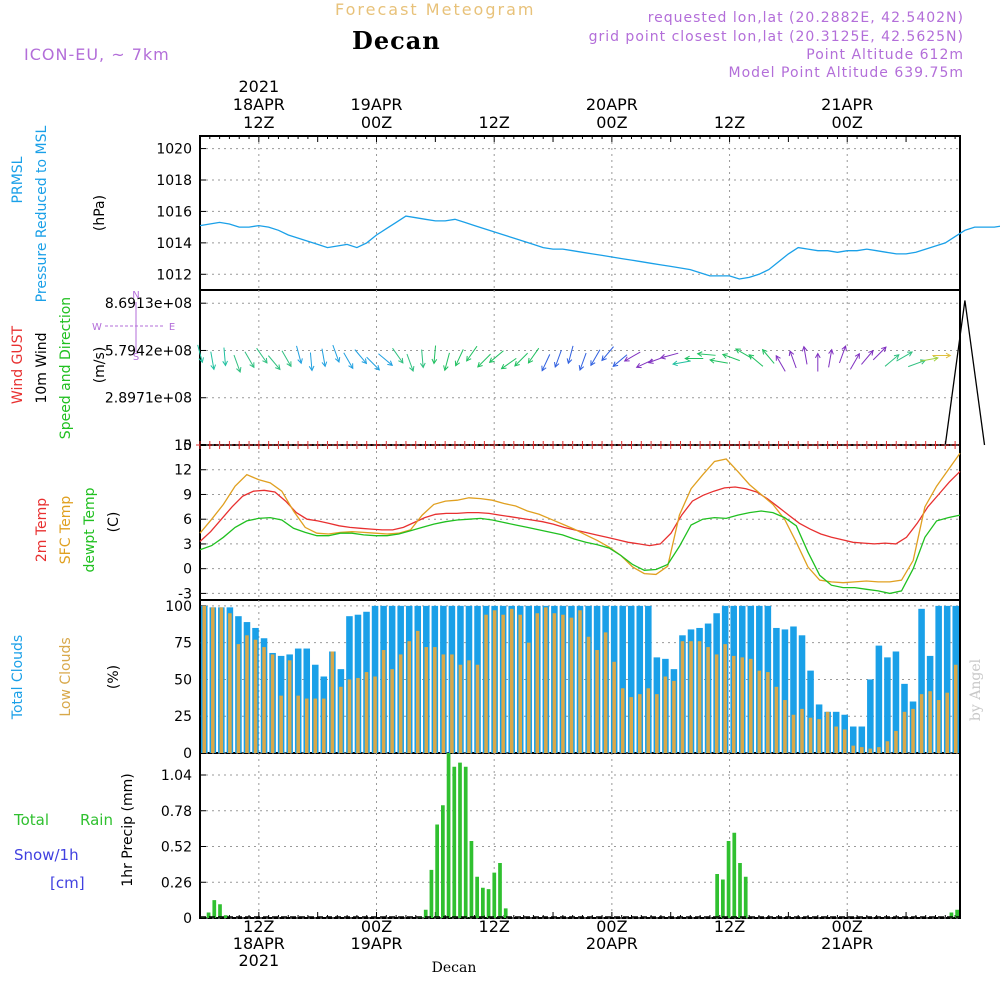 This screenshot has width=1000, height=1000. What do you see at coordinates (805, 18) in the screenshot?
I see `requested-location: requested lon,lat (20.2882E, 42.5402N)` at bounding box center [805, 18].